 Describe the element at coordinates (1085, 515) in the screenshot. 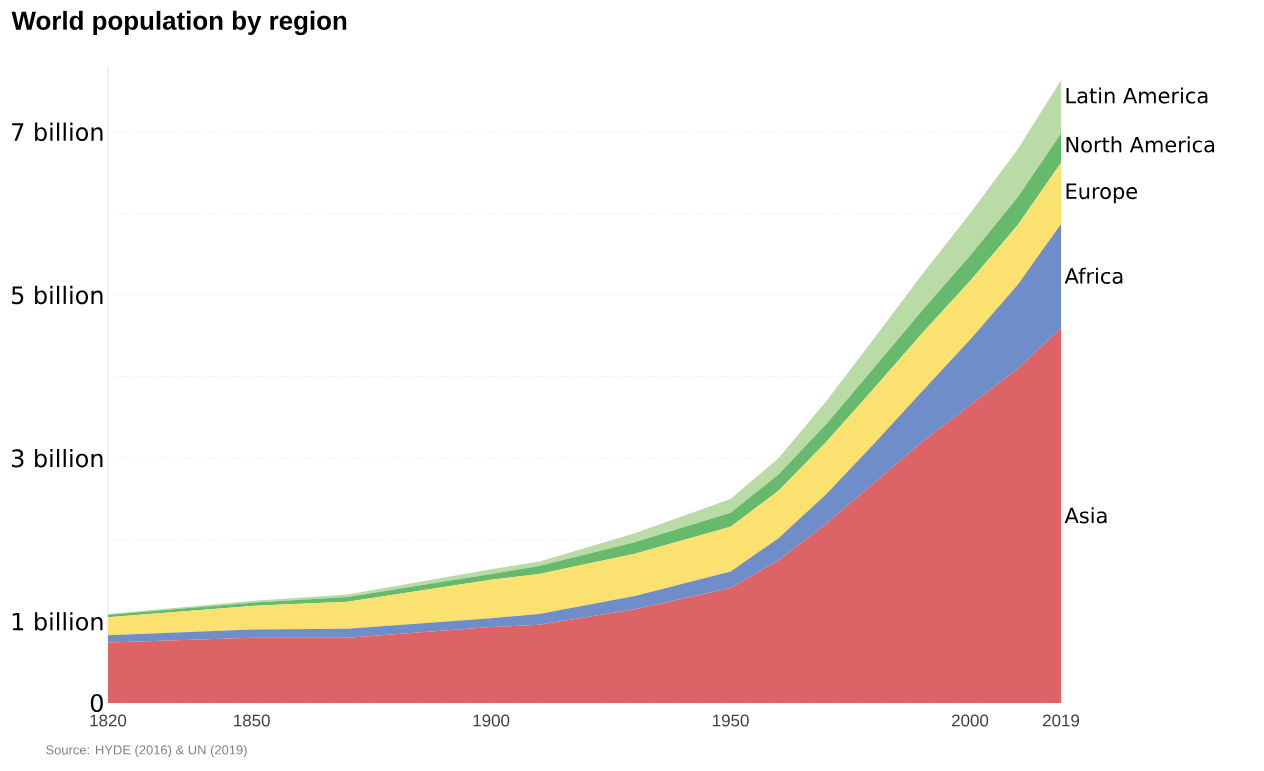

I see `series-label: Asia` at that location.